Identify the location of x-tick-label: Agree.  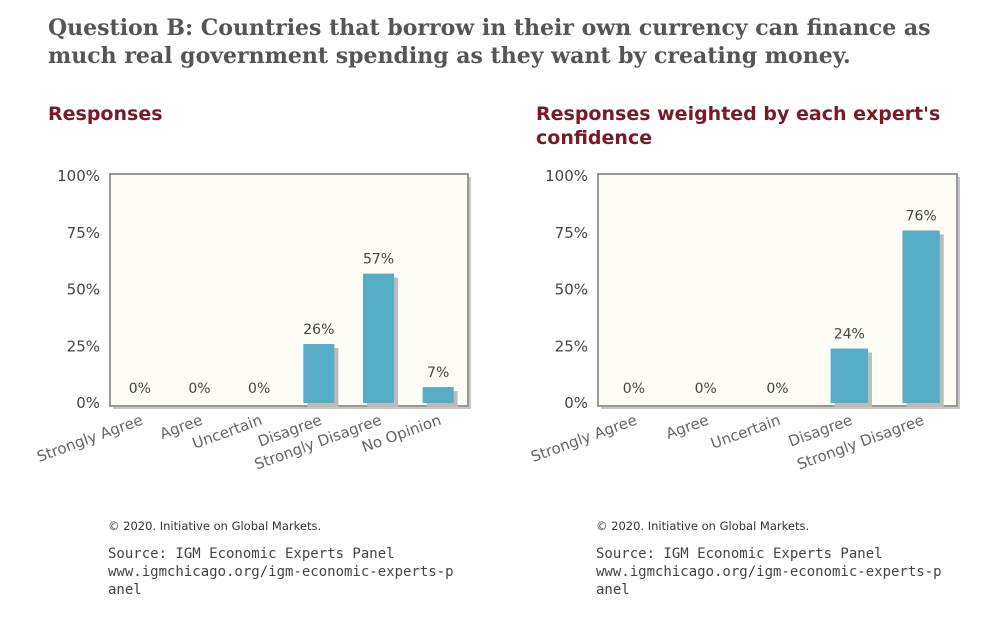
(687, 427).